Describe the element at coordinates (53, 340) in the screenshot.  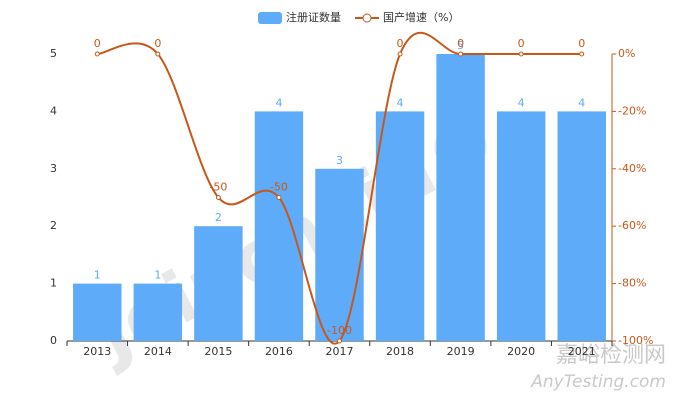
I see `y-tick-label: 0` at that location.